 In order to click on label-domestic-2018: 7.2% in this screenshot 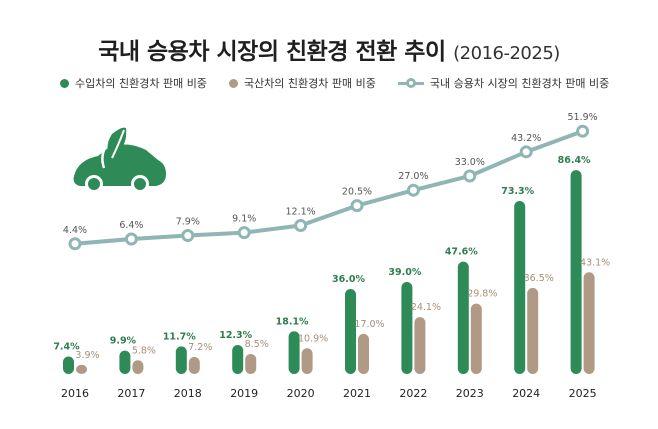, I will do `click(200, 347)`.